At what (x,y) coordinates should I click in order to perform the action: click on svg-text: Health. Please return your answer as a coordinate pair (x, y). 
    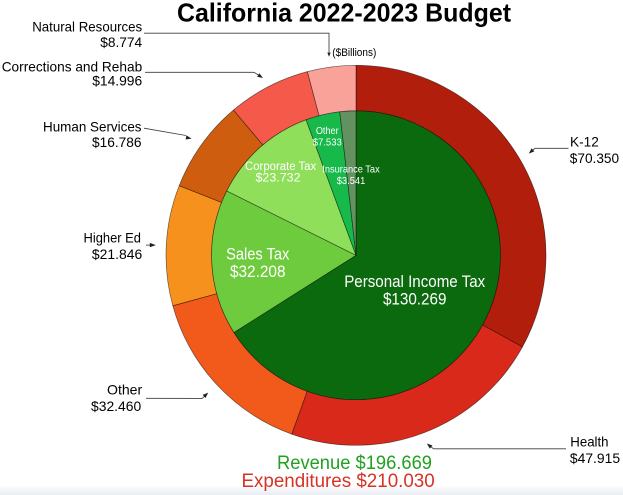
    Looking at the image, I should click on (589, 441).